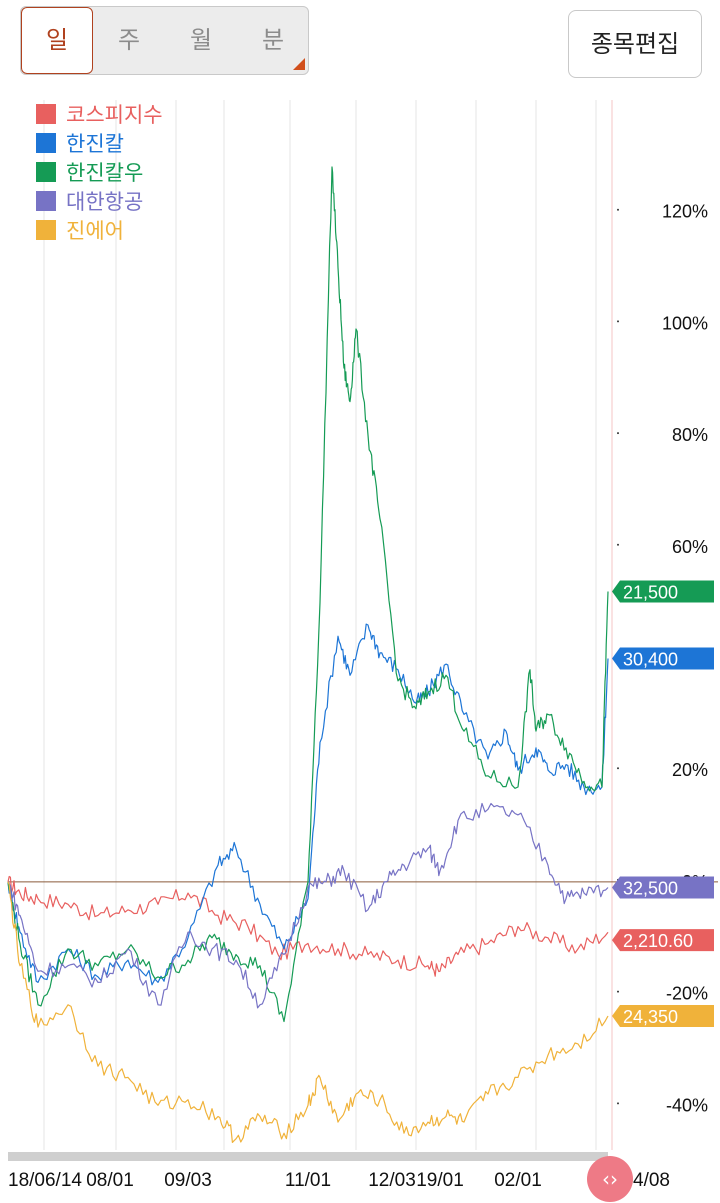 The image size is (720, 1203). What do you see at coordinates (685, 323) in the screenshot?
I see `y-tick-label: 100%` at bounding box center [685, 323].